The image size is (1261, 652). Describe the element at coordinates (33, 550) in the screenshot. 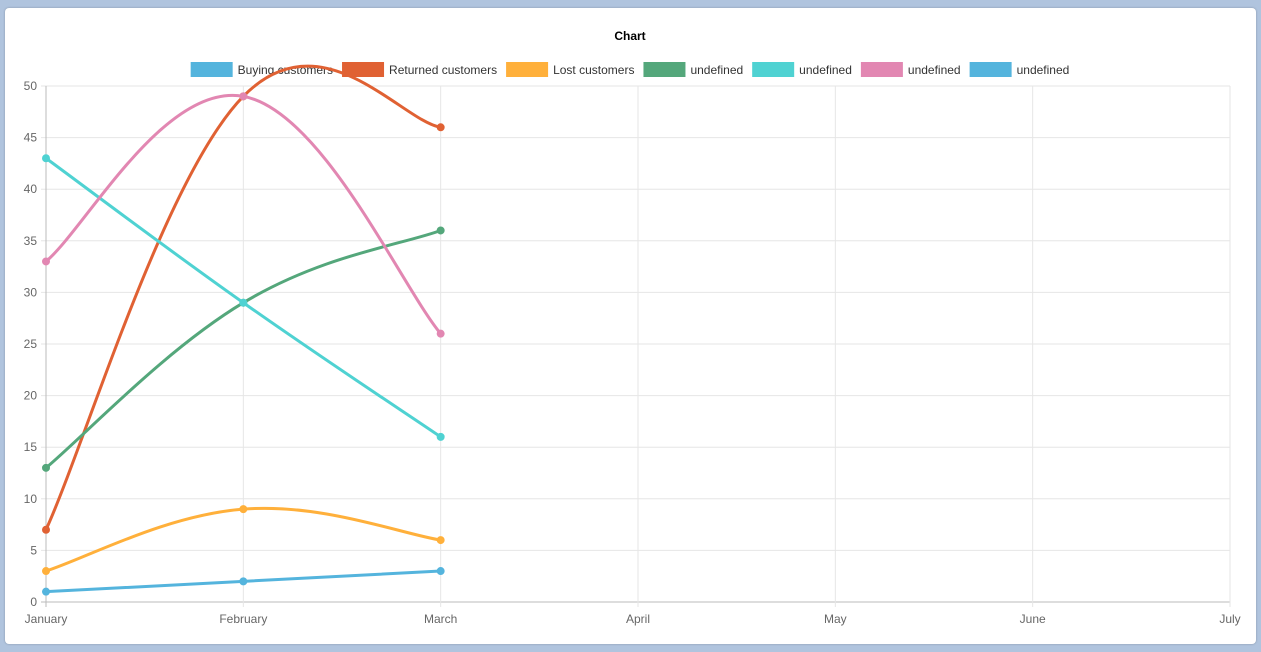

I see `y-tick-label: 5` at that location.